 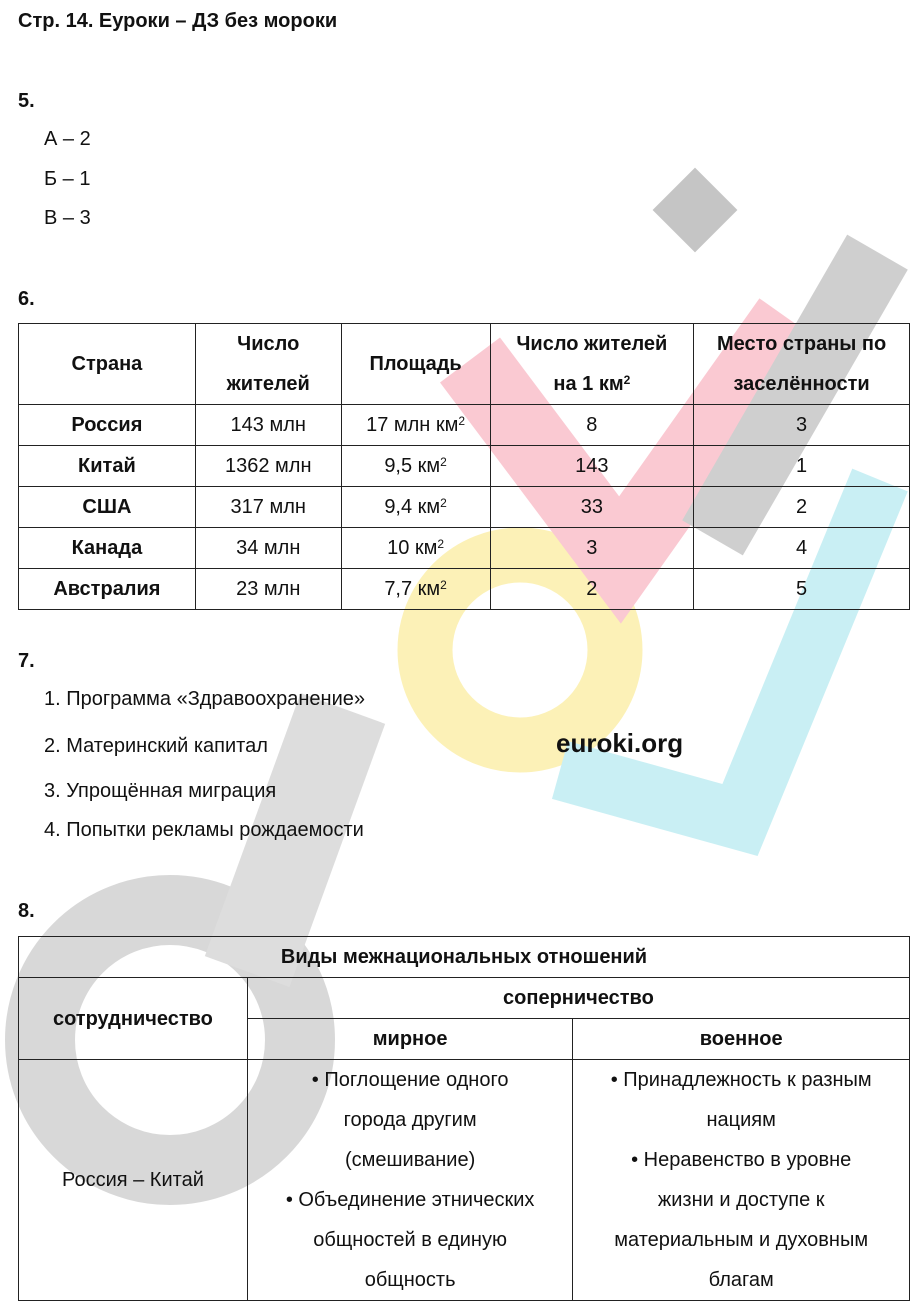 What do you see at coordinates (107, 589) in the screenshot?
I see `cell-country: Австралия` at bounding box center [107, 589].